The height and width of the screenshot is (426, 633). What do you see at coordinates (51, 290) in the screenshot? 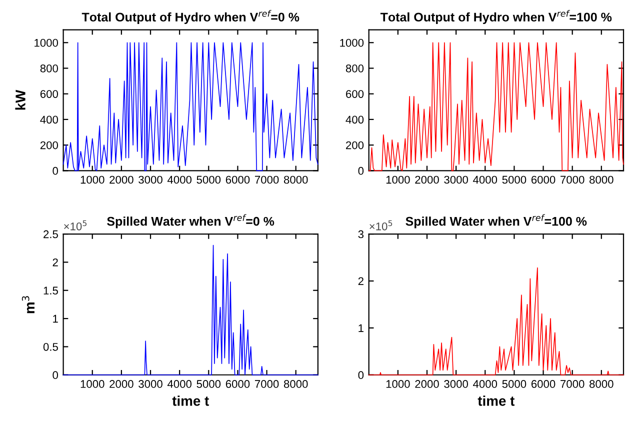
I see `y-tick-label: 1.5` at bounding box center [51, 290].